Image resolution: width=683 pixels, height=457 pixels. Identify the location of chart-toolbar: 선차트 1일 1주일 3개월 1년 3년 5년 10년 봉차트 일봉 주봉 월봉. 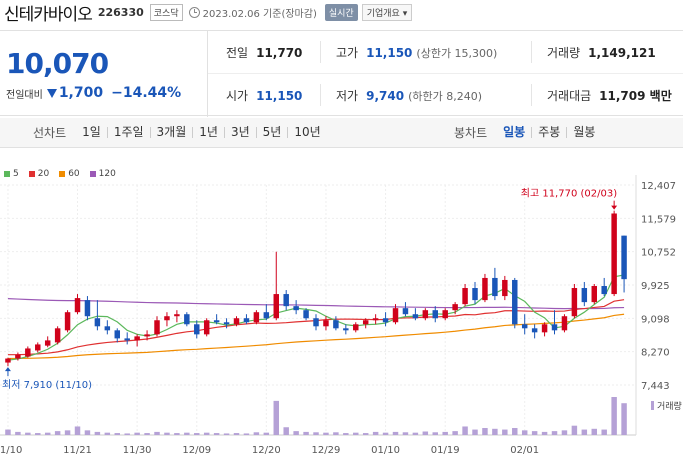
(341, 133).